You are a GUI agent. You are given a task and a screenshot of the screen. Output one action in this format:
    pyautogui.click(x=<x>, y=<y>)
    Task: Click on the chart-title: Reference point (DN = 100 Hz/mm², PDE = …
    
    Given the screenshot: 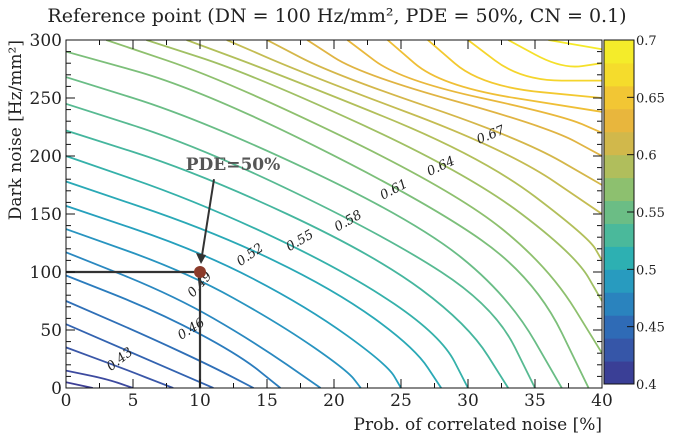 What is the action you would take?
    pyautogui.click(x=336, y=16)
    